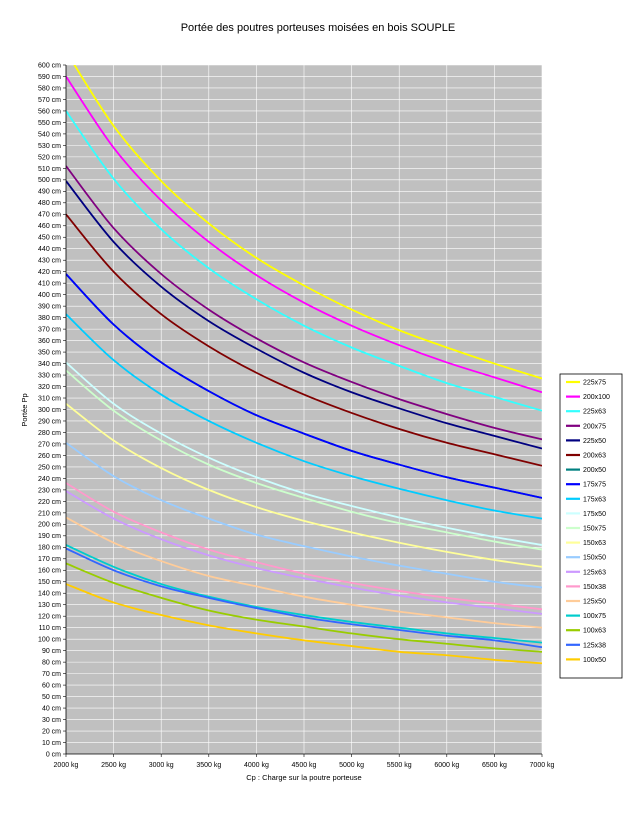 The image size is (630, 820). Describe the element at coordinates (49, 479) in the screenshot. I see `y-tick-label: 240 cm` at that location.